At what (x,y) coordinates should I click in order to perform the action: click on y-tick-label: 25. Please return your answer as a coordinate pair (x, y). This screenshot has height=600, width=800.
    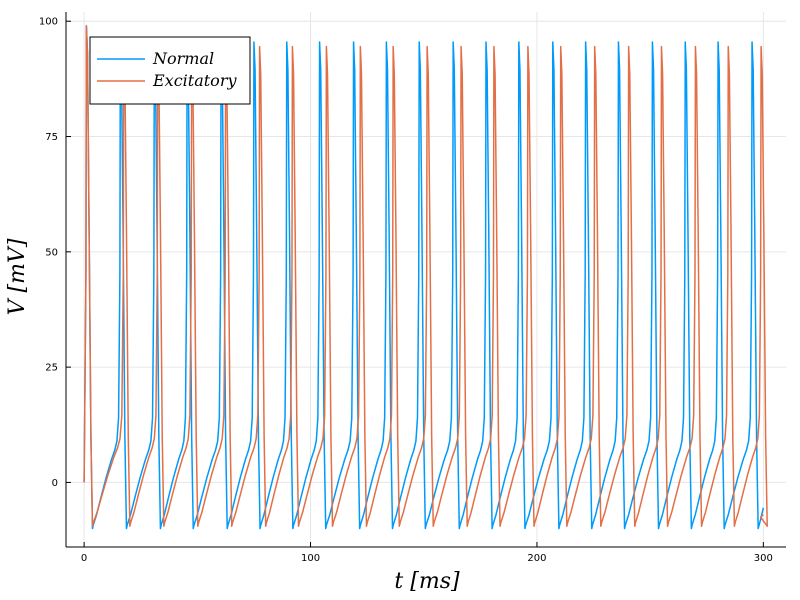
    Looking at the image, I should click on (51, 368).